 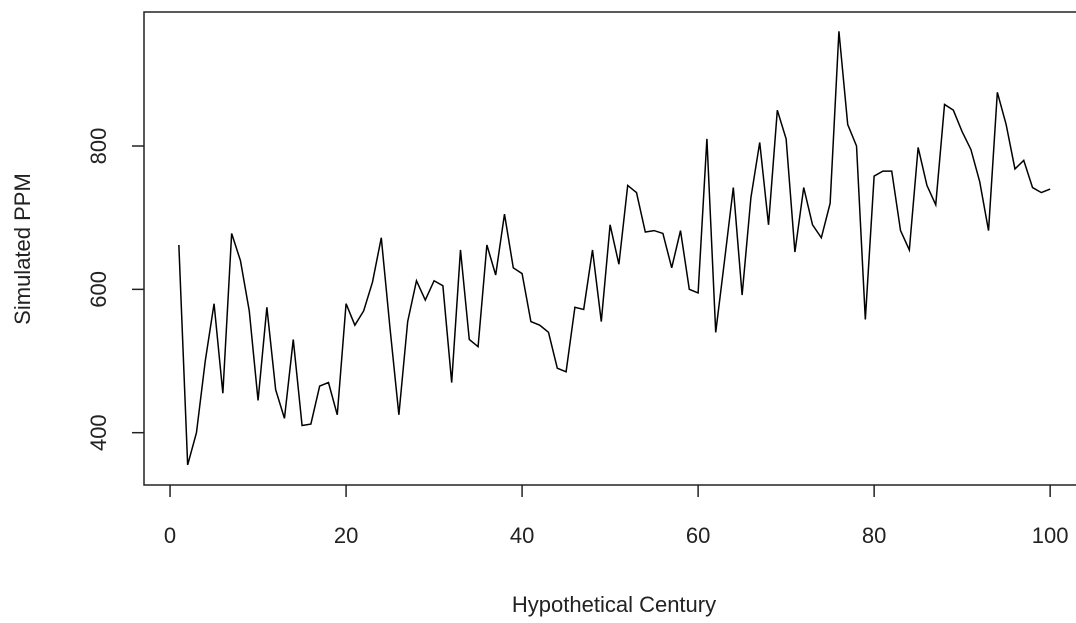 I want to click on y-axis-label: Simulated PPM, so click(x=22, y=249).